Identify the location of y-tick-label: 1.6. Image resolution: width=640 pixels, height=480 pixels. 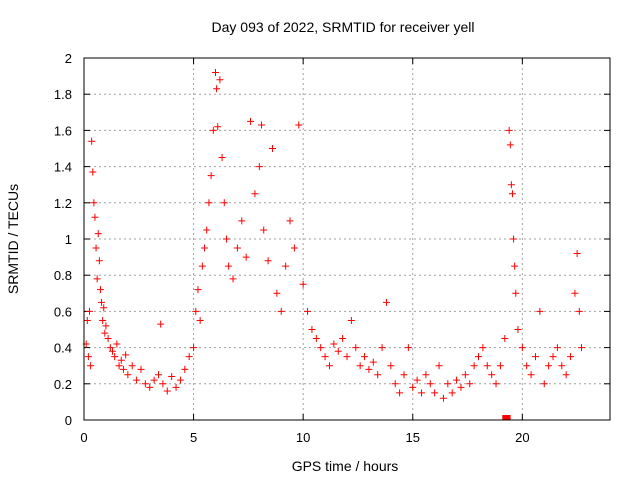
(63, 130).